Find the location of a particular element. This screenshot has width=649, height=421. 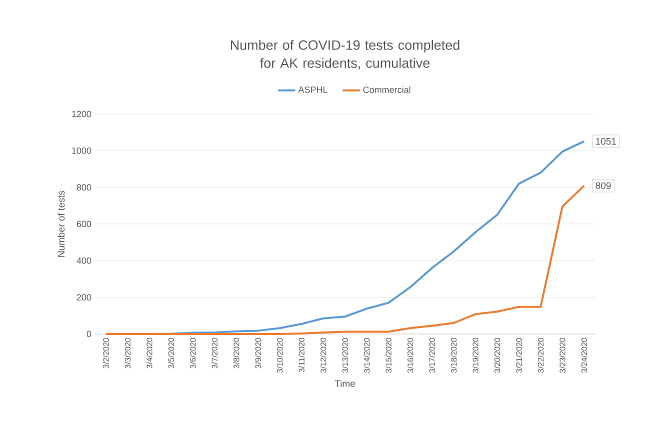

y-tick-label: 200 is located at coordinates (84, 297).